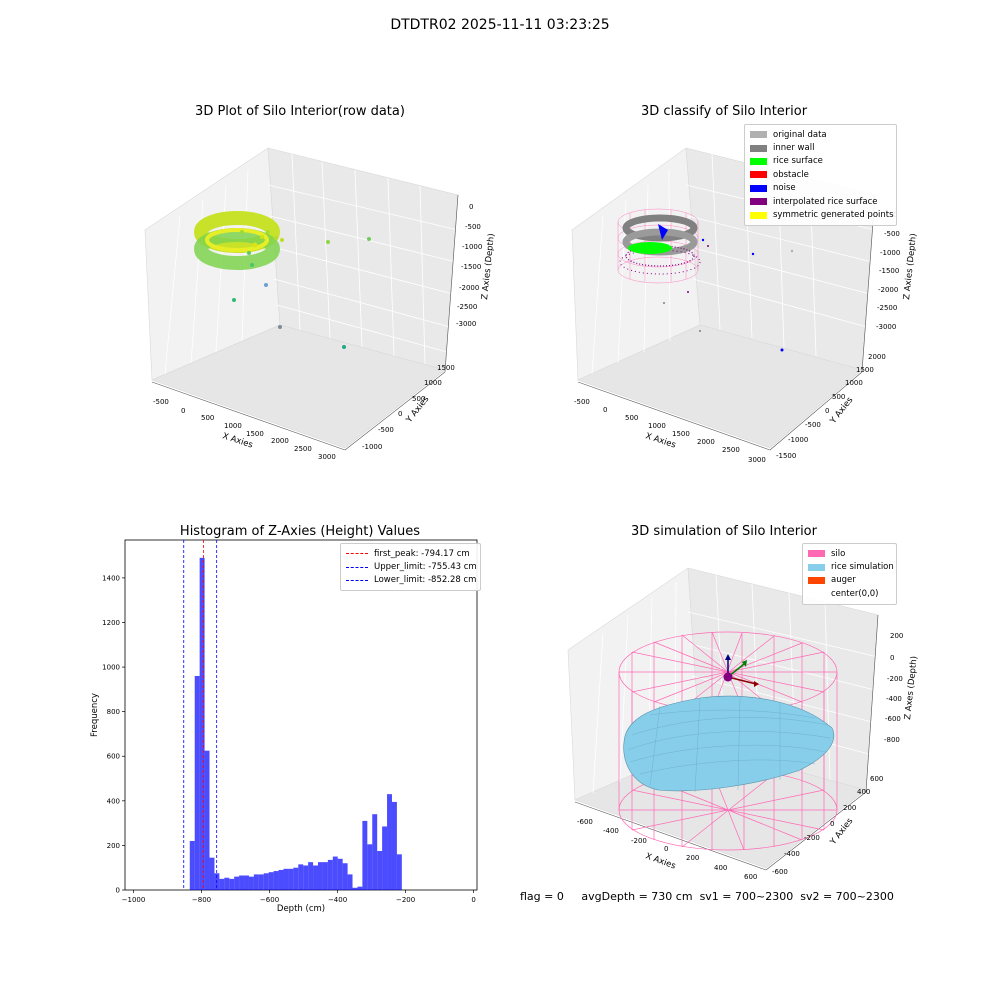 The image size is (1000, 1000). Describe the element at coordinates (637, 896) in the screenshot. I see `avg-depth-status: avgDepth = 730 cm` at that location.